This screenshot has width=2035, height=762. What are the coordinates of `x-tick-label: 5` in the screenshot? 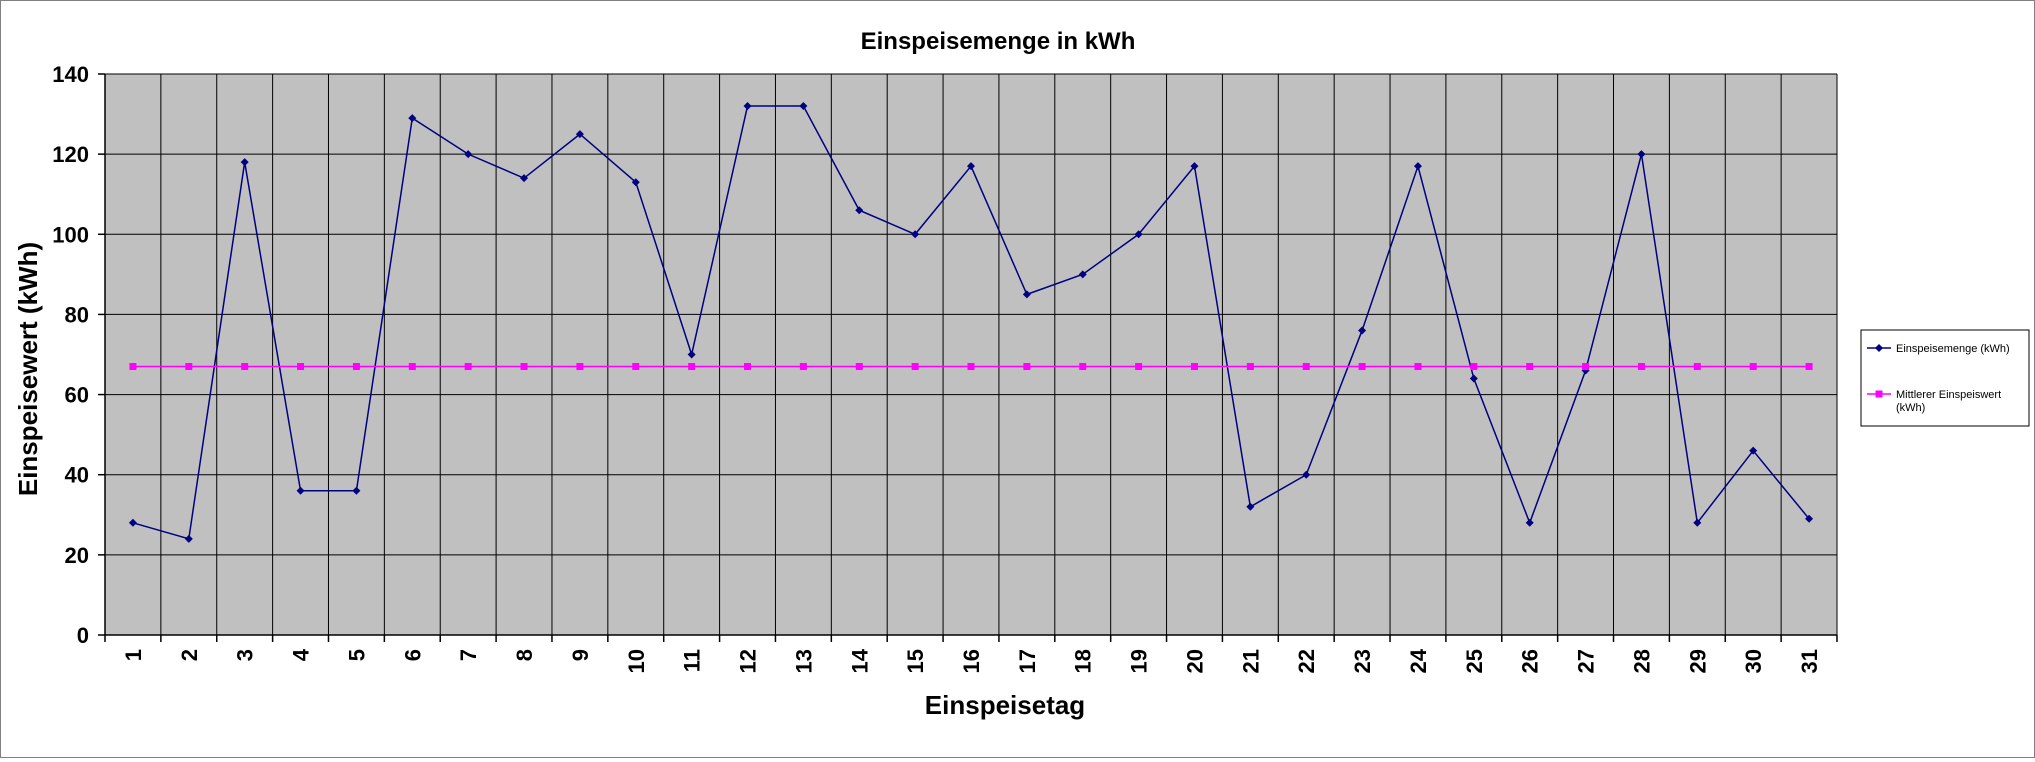 It's located at (356, 655).